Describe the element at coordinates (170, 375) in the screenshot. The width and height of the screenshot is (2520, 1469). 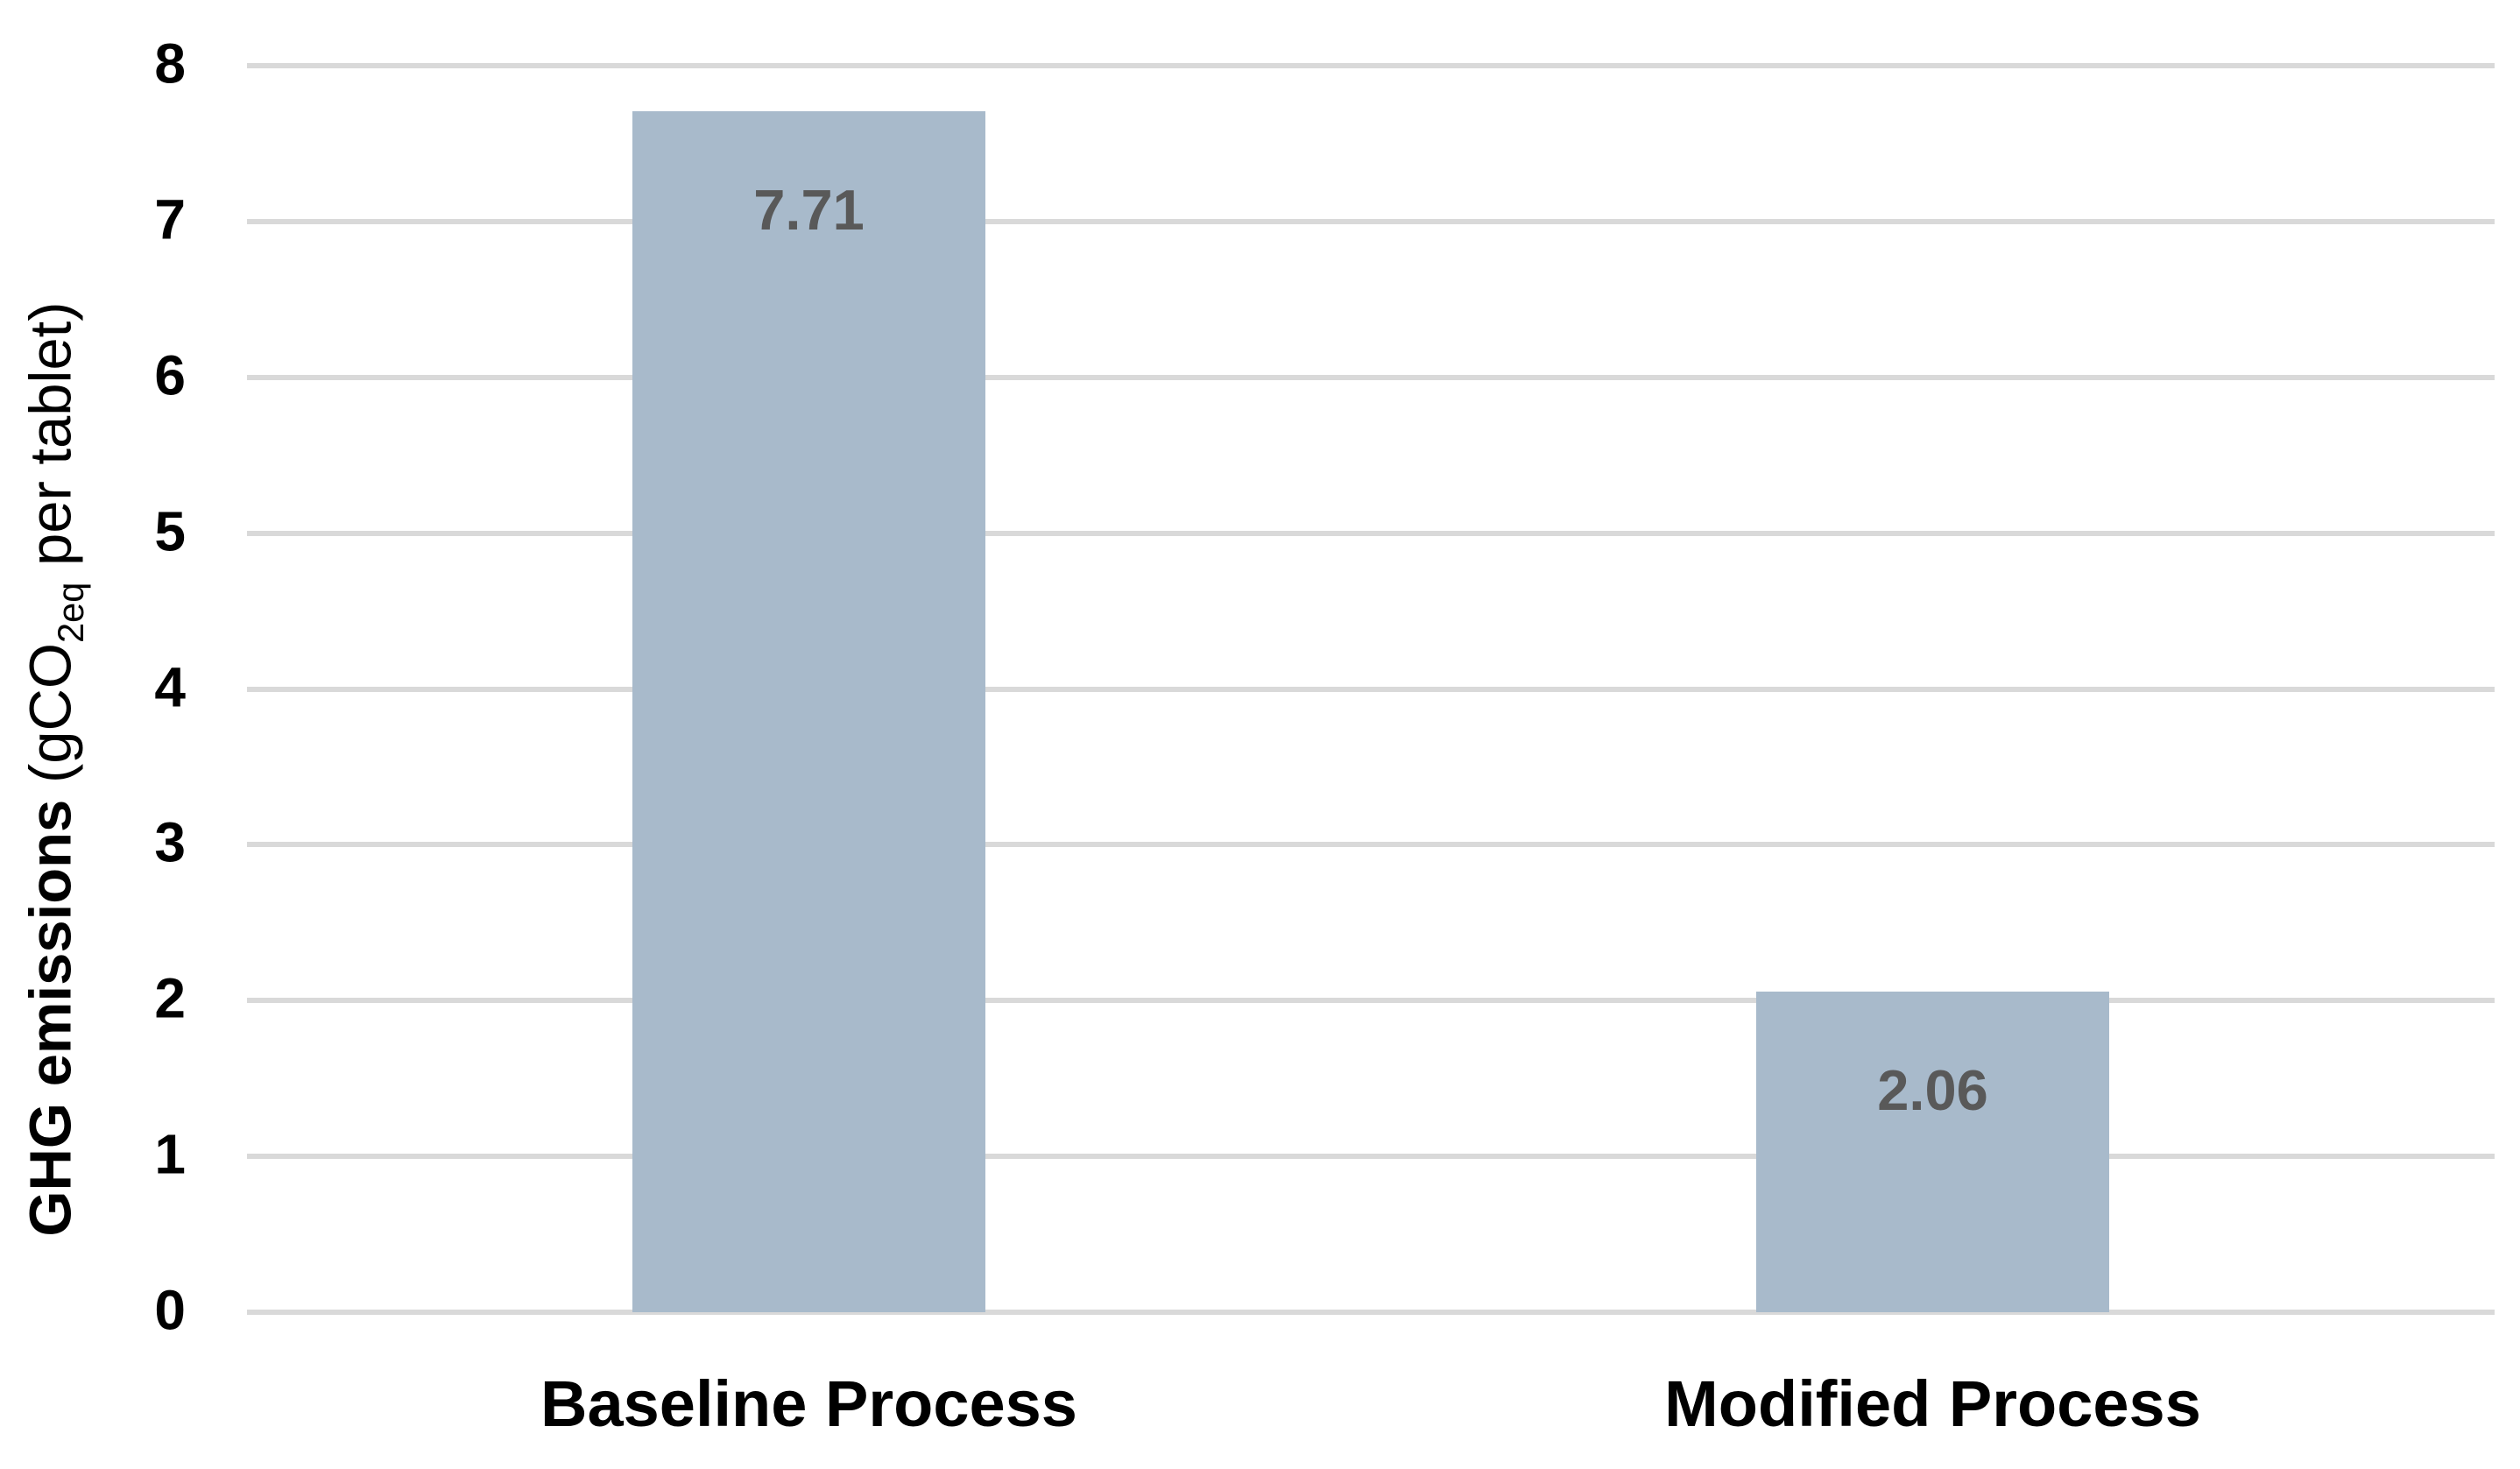
I see `y-tick-label: 6` at that location.